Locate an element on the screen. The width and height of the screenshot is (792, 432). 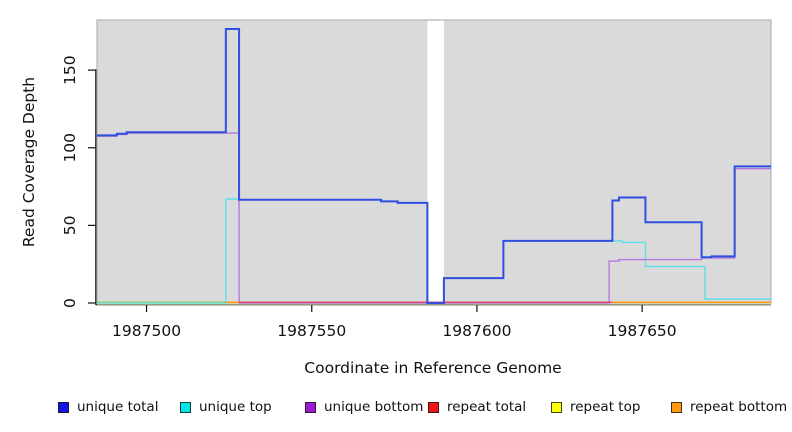
x-tick-label: 1987650 is located at coordinates (642, 331).